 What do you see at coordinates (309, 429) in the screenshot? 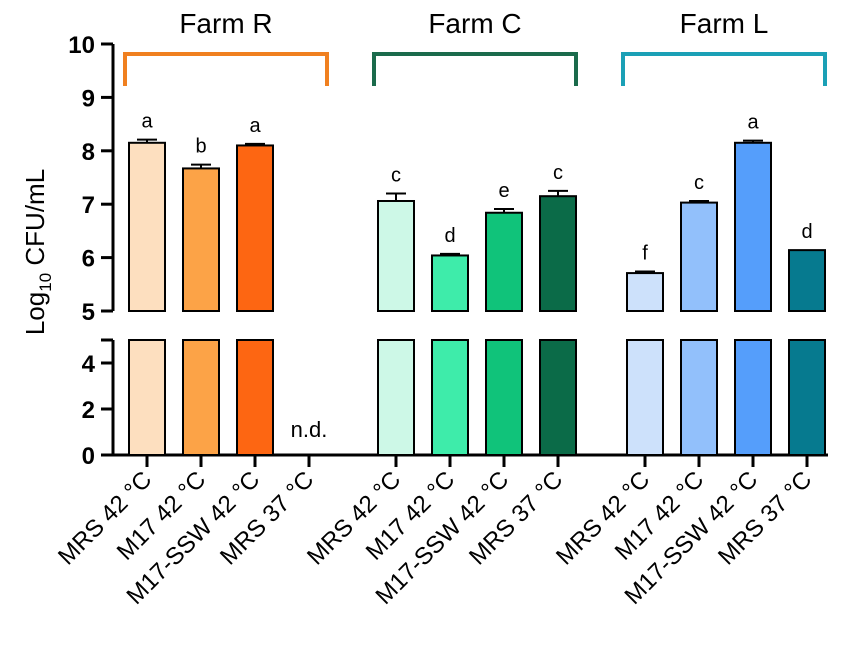
I see `not-detected-label: n.d.` at bounding box center [309, 429].